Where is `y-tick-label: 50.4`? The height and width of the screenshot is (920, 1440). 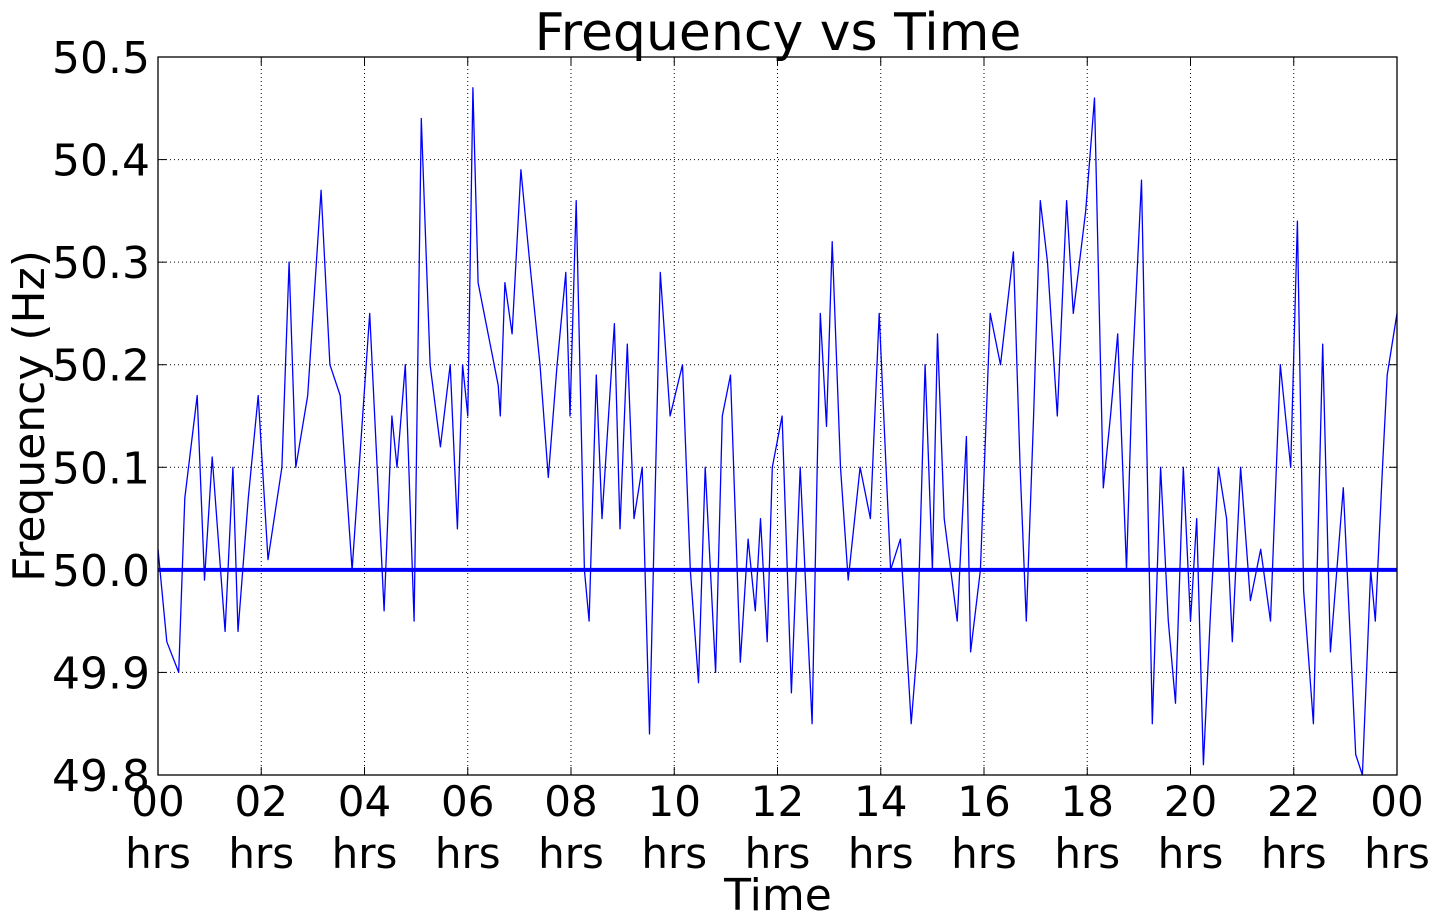 y-tick-label: 50.4 is located at coordinates (101, 161).